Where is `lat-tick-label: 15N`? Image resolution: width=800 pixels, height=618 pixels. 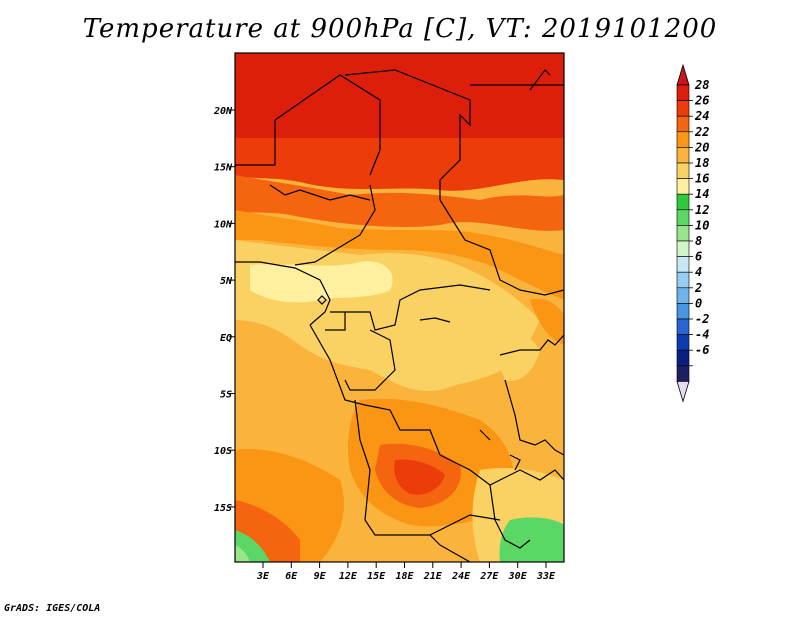 lat-tick-label: 15N is located at coordinates (223, 168).